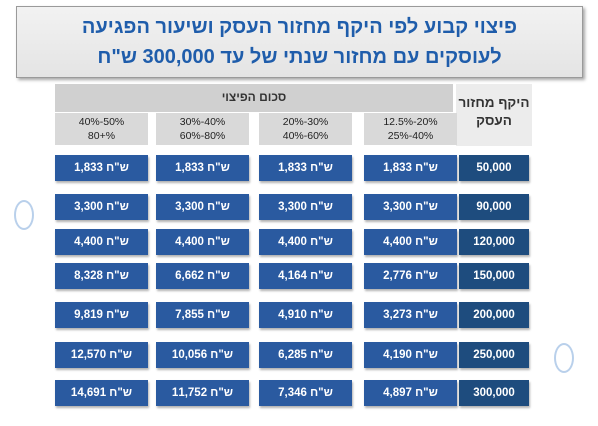 This screenshot has width=598, height=426. I want to click on turnover-cell: 150,000, so click(494, 276).